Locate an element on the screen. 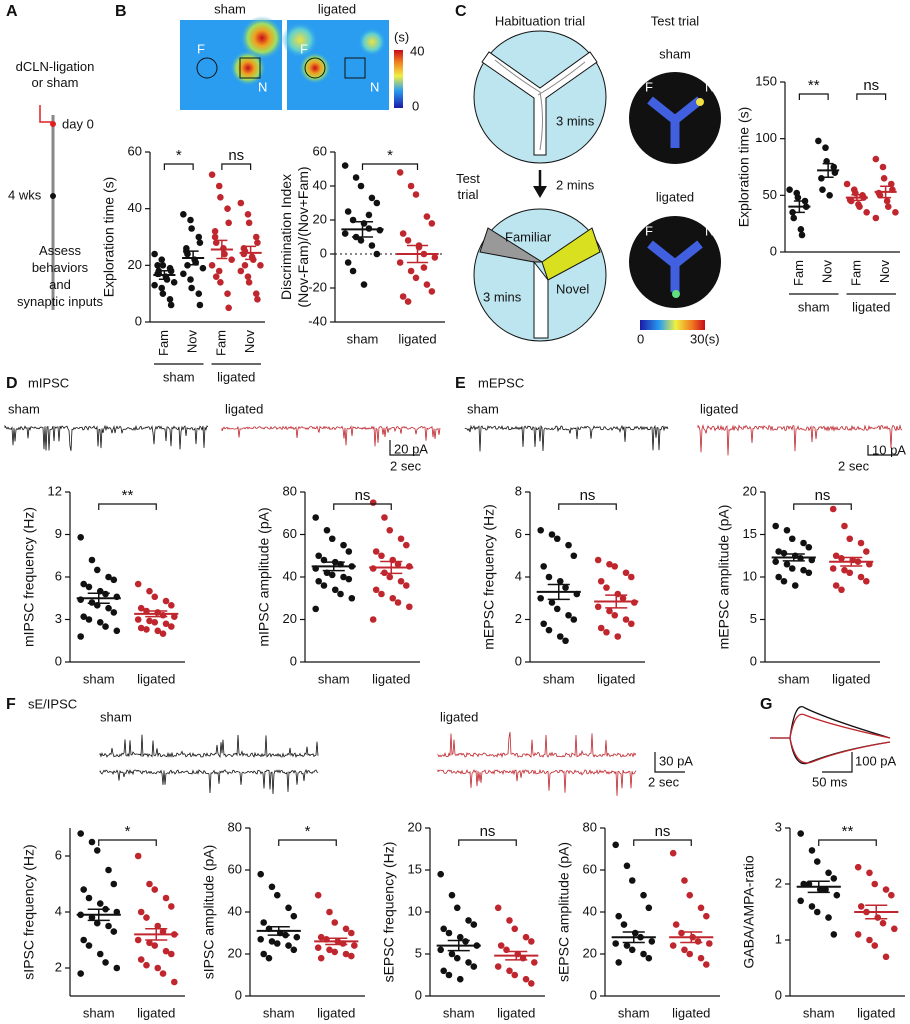 Image resolution: width=910 pixels, height=1024 pixels. dot is located at coordinates (53, 124).